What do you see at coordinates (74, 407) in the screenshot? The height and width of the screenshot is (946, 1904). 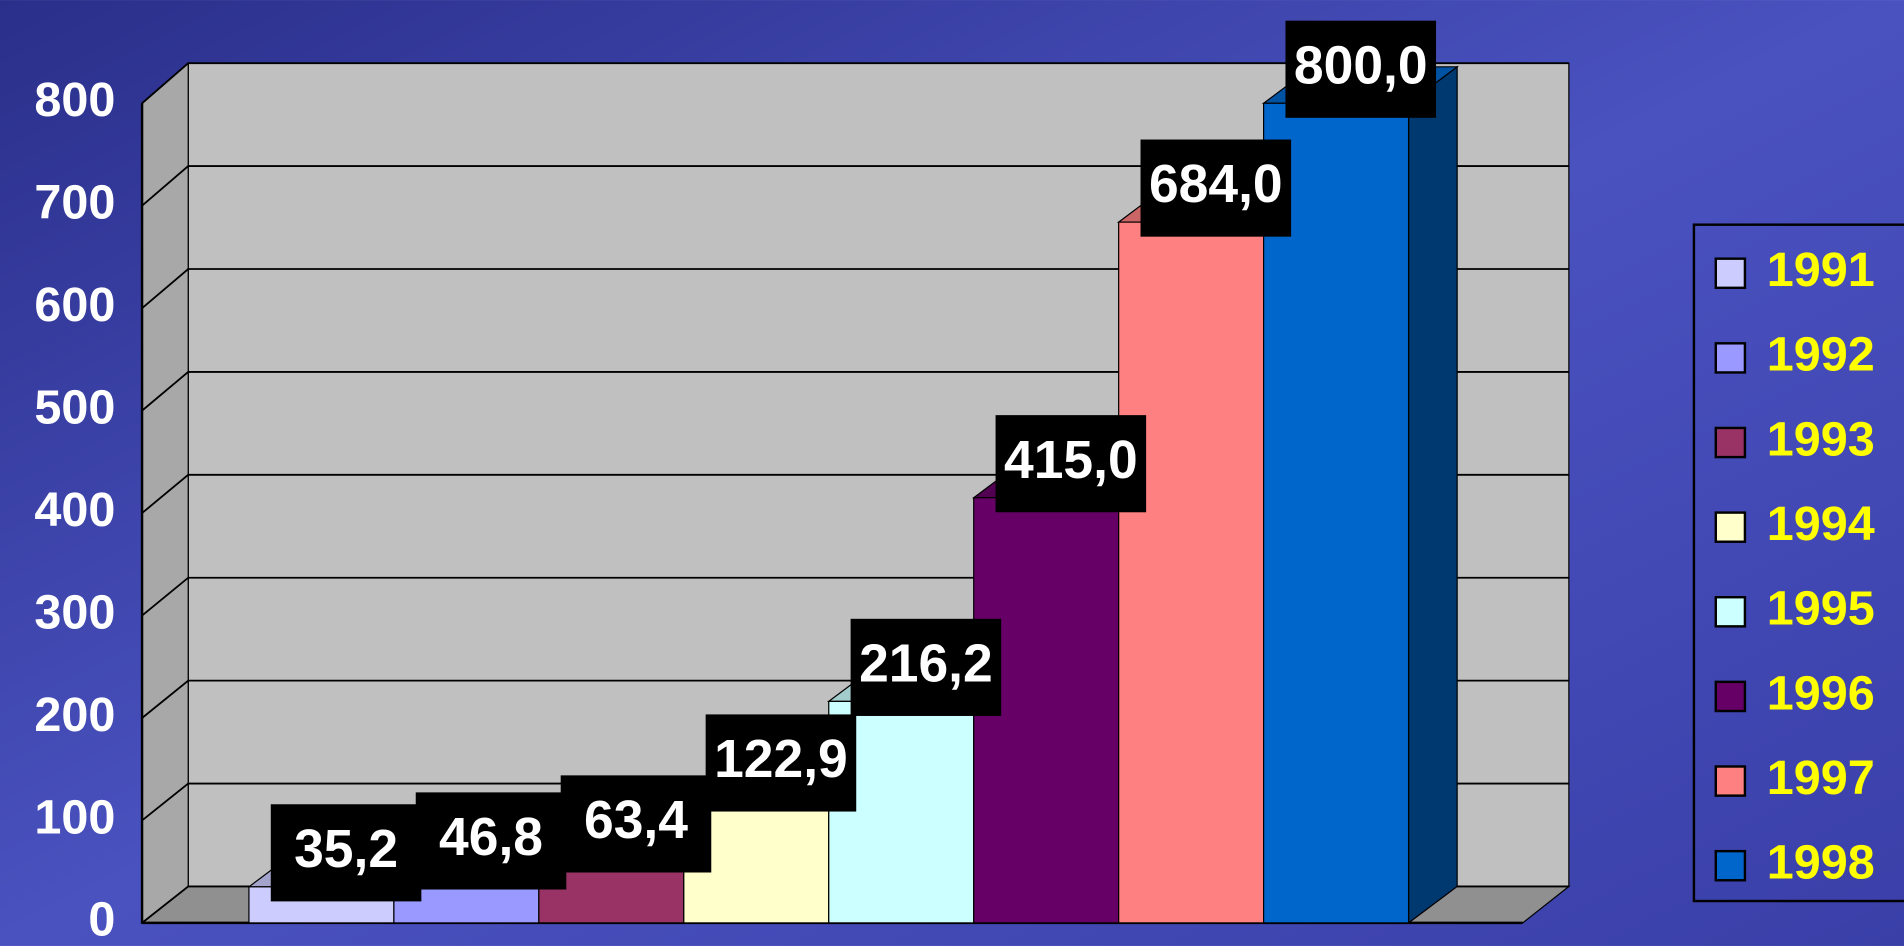 I see `y-tick-label: 500` at bounding box center [74, 407].